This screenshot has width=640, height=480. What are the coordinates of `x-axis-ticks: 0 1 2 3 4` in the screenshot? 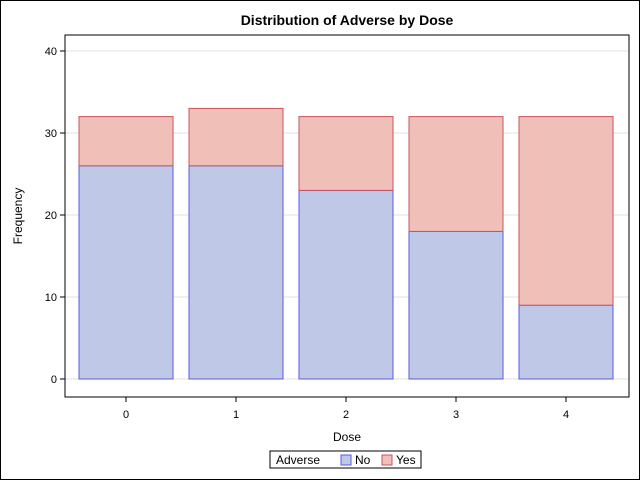 It's located at (346, 409).